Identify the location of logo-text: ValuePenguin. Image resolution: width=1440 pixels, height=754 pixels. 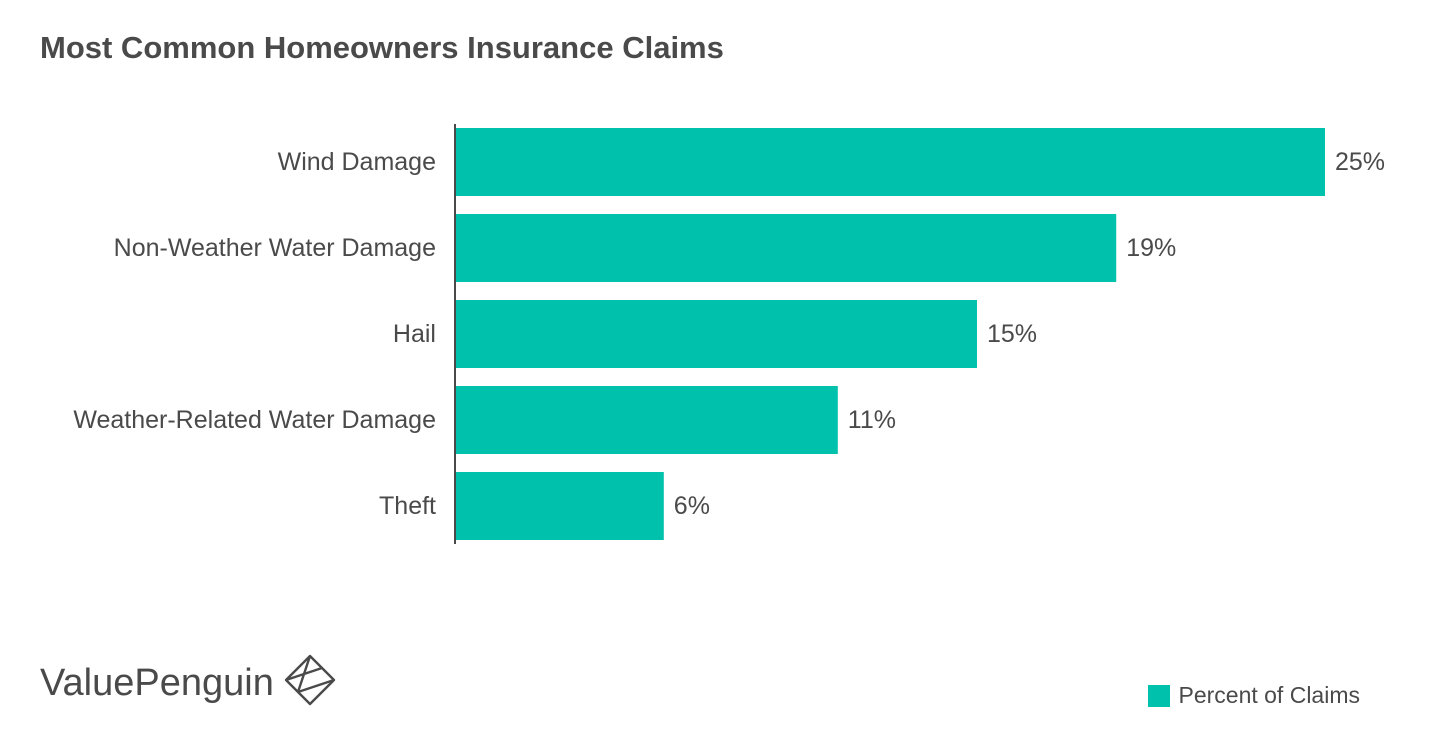
(157, 682).